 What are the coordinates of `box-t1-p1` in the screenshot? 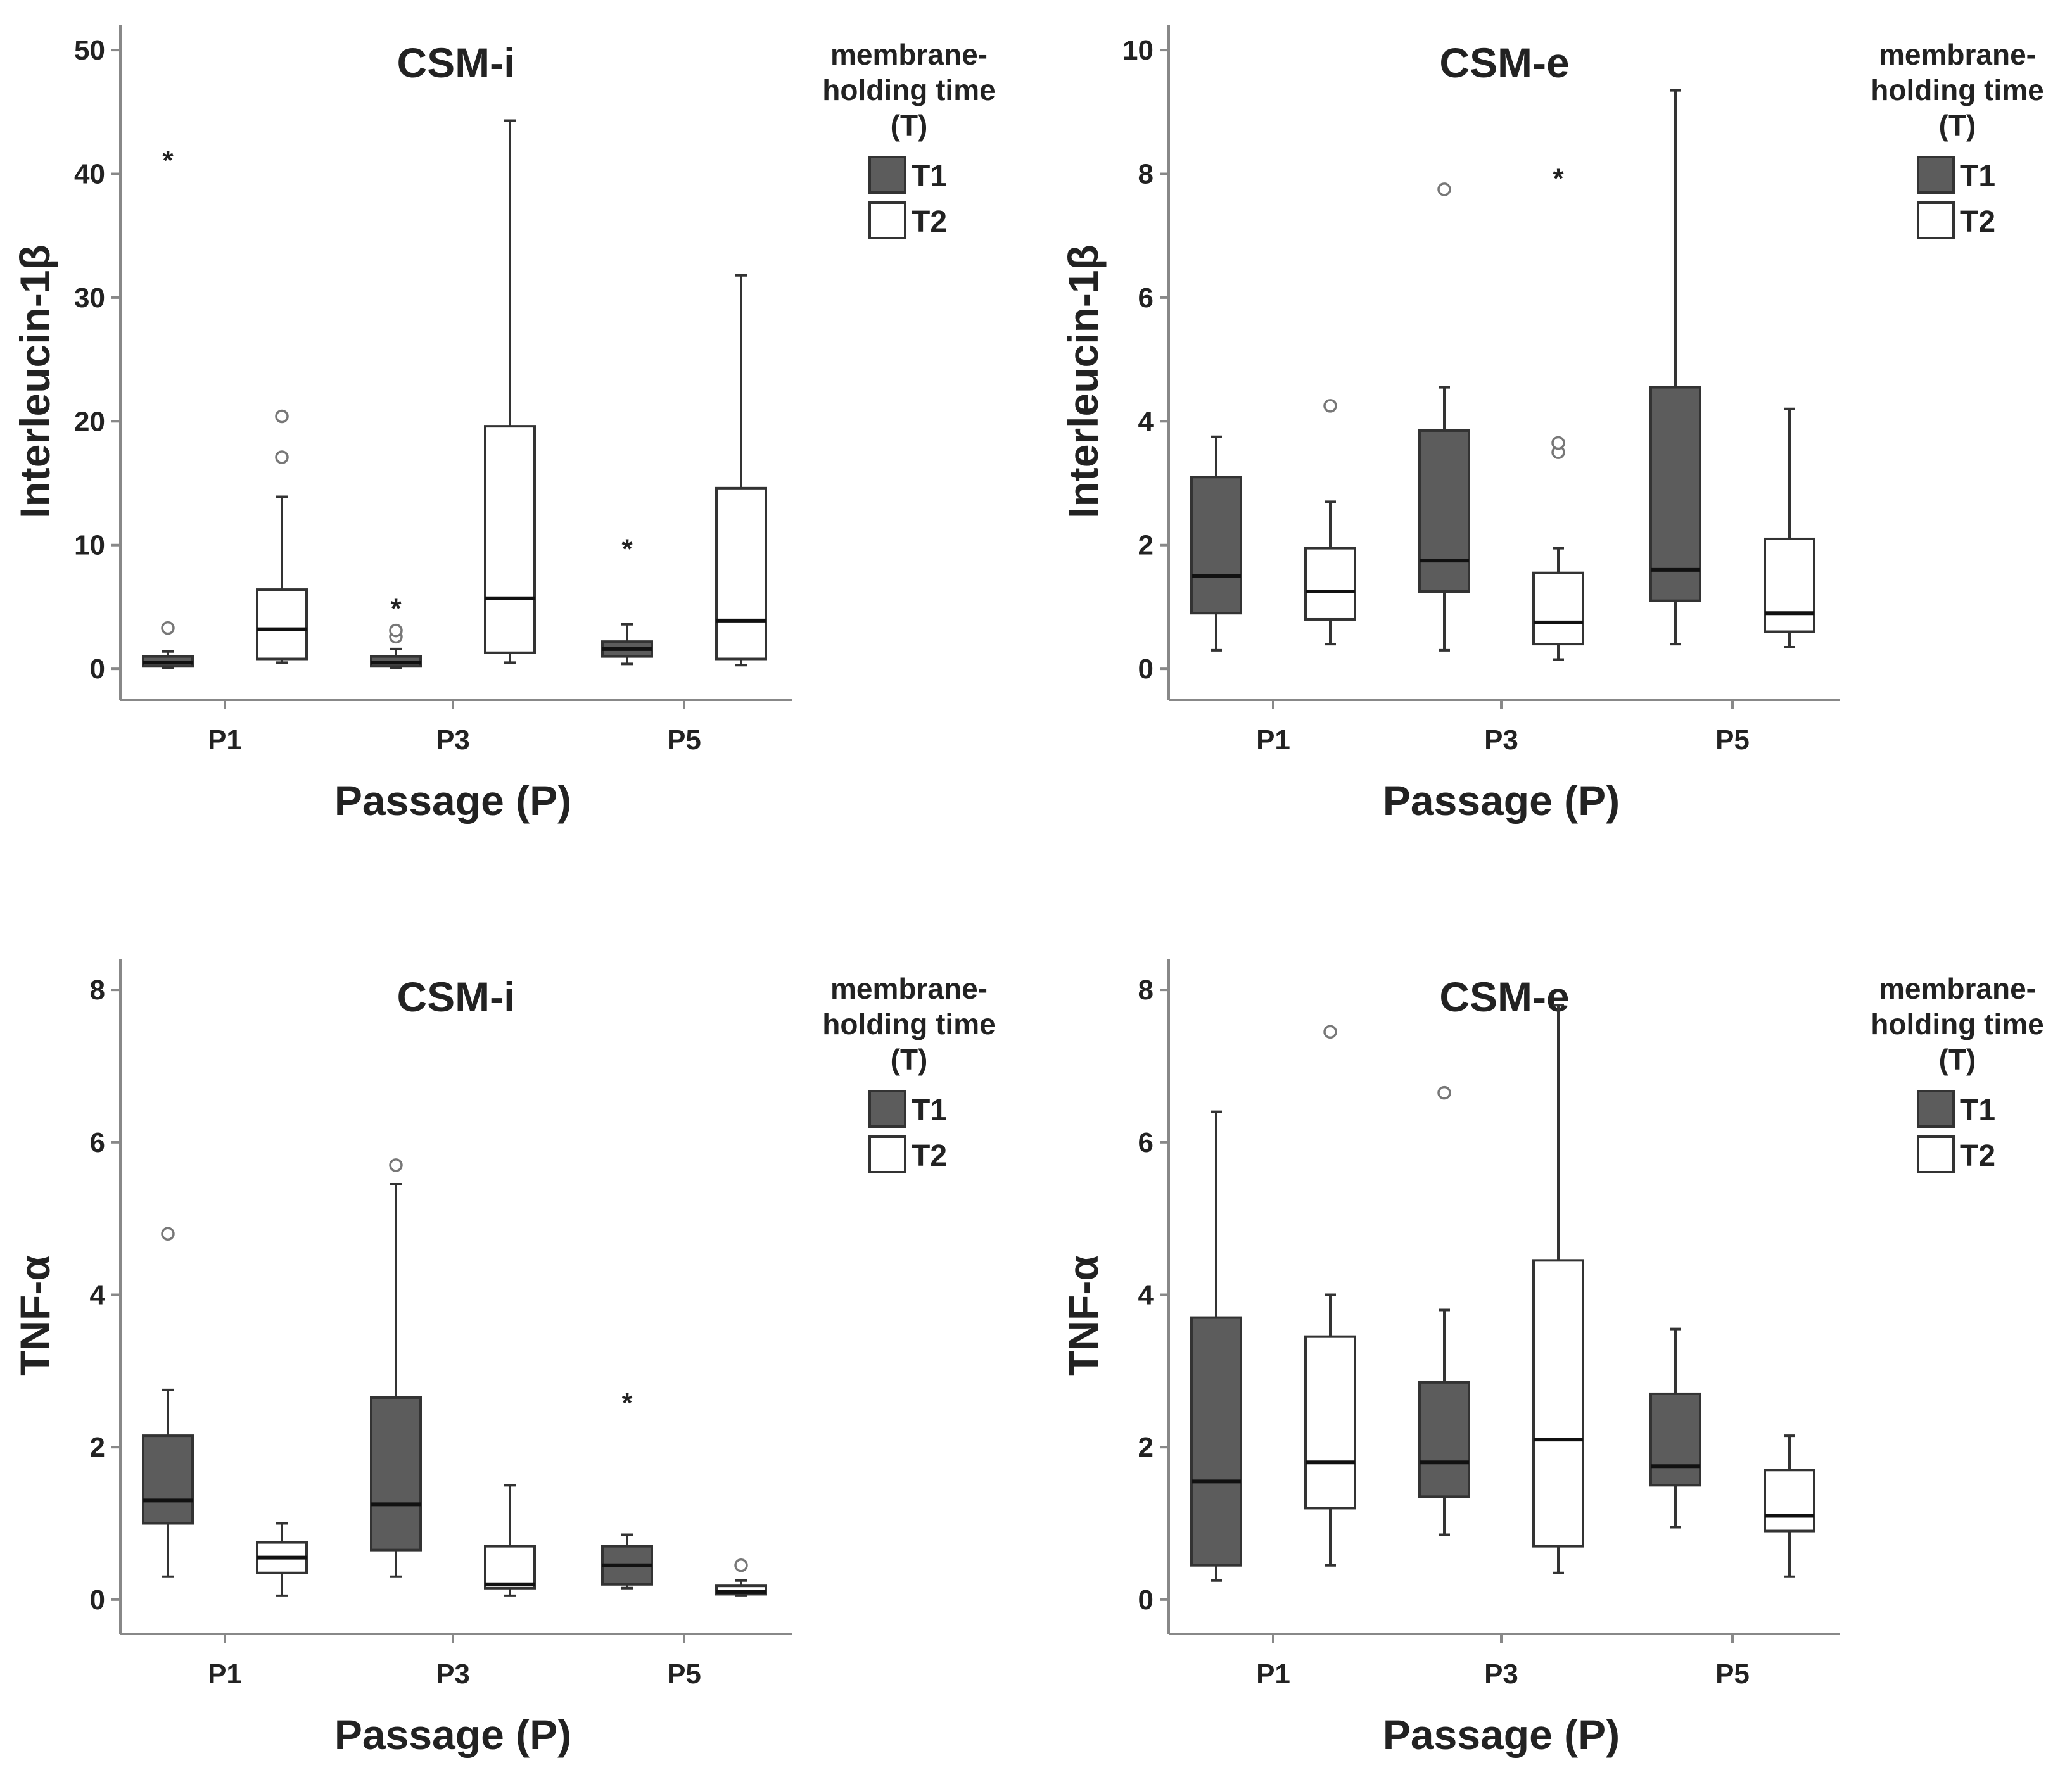 It's located at (168, 1403).